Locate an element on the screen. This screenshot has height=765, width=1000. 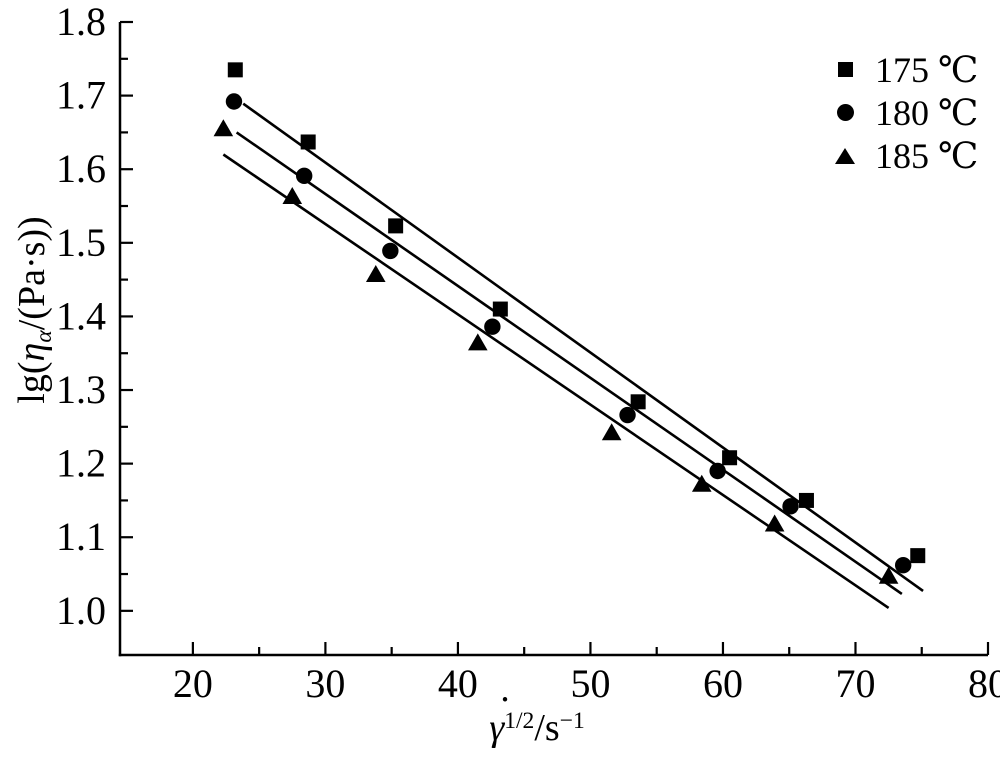
legend-label-185c: 185 ℃ is located at coordinates (927, 155).